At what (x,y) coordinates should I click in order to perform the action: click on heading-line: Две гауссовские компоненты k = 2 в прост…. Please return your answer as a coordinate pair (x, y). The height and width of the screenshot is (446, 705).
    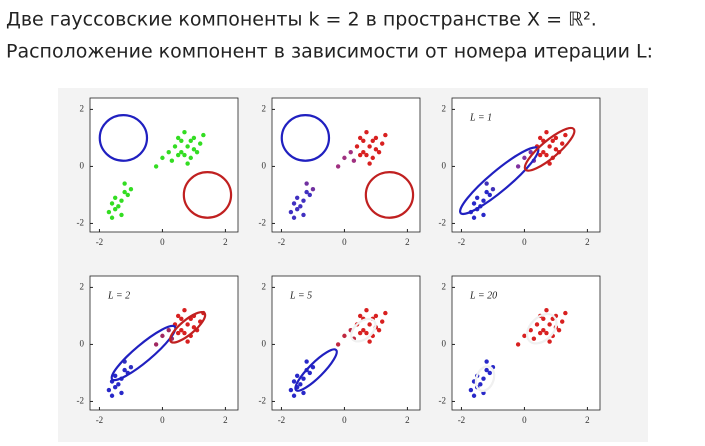
    Looking at the image, I should click on (301, 20).